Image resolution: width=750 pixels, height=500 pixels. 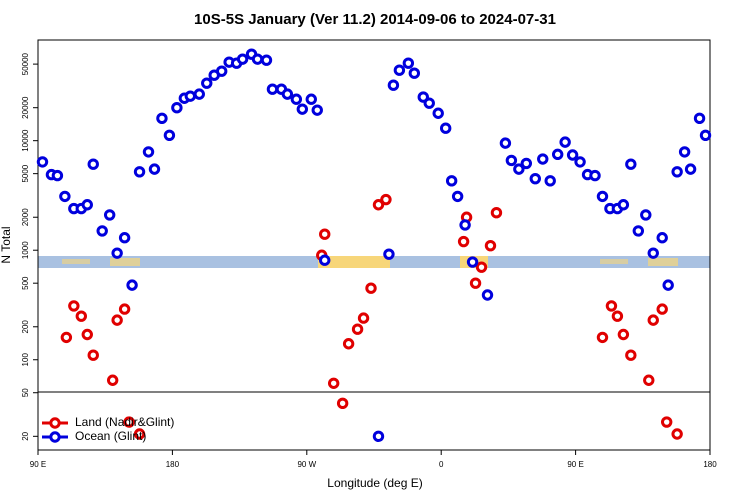 What do you see at coordinates (25, 107) in the screenshot?
I see `y-tick-label: 20000` at bounding box center [25, 107].